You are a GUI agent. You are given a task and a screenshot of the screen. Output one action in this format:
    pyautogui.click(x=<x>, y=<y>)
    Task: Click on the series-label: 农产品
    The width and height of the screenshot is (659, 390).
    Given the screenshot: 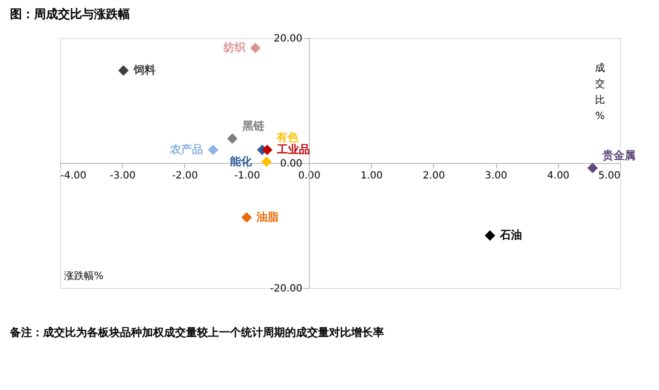 What is the action you would take?
    pyautogui.click(x=186, y=149)
    